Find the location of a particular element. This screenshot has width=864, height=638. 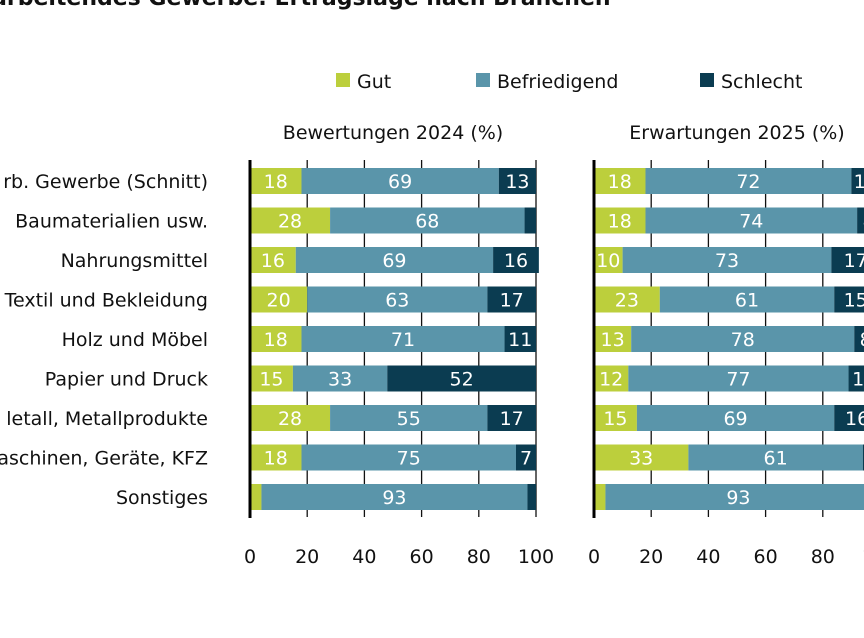

data-label: 61 is located at coordinates (776, 459).